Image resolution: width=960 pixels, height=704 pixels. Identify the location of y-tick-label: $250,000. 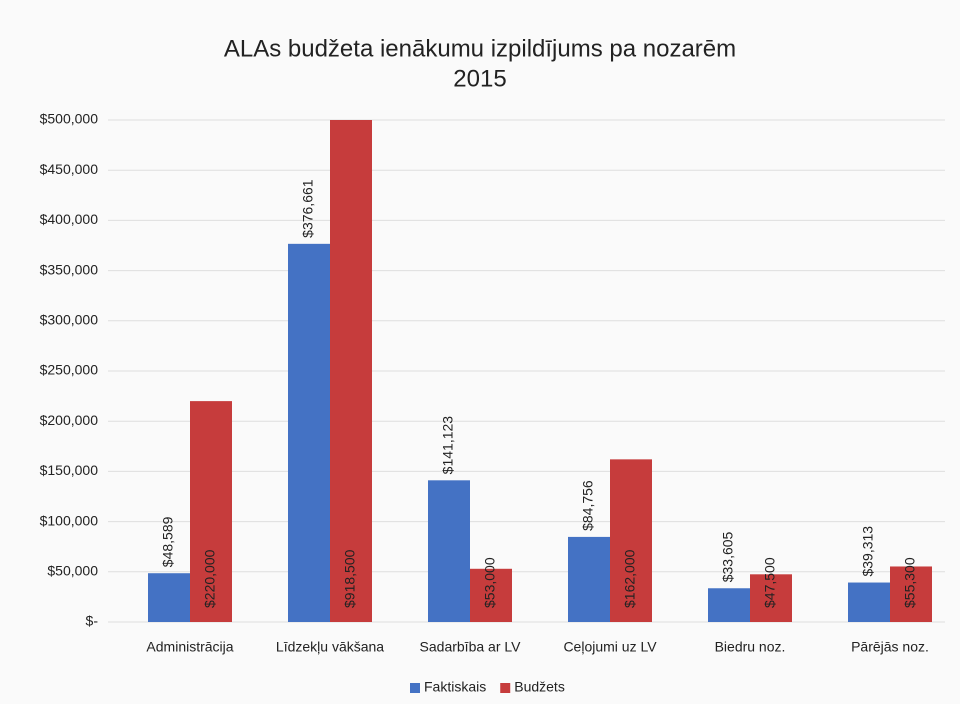
(69, 370).